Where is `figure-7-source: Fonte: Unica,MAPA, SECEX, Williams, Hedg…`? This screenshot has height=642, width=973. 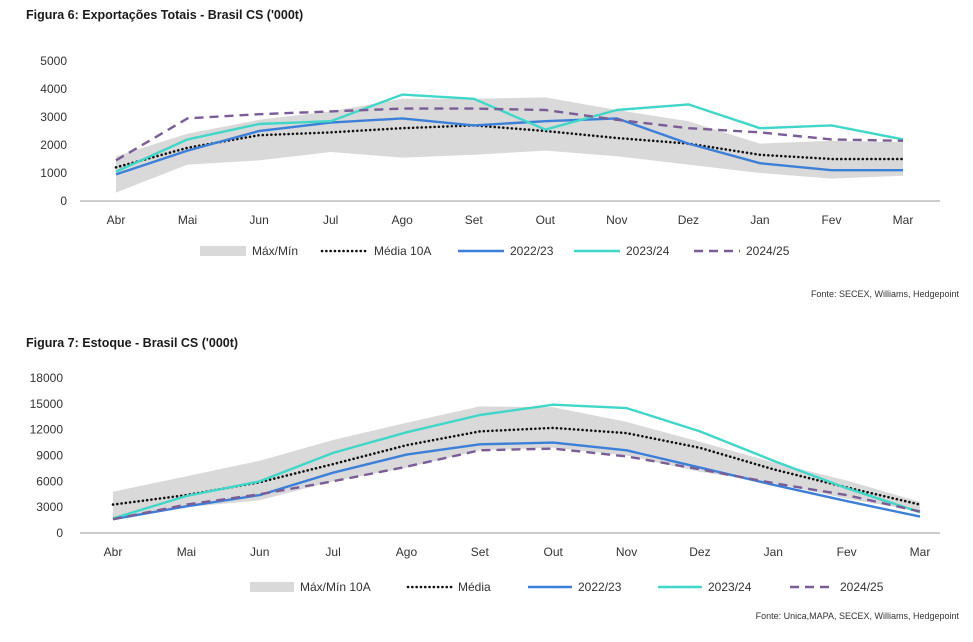 figure-7-source: Fonte: Unica,MAPA, SECEX, Williams, Hedg… is located at coordinates (857, 616).